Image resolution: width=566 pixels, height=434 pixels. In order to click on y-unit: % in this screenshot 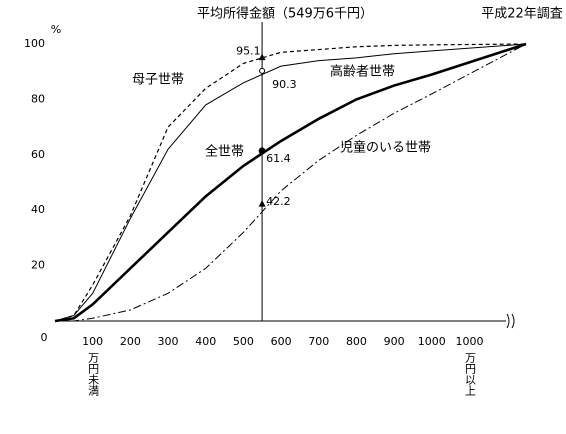, I will do `click(56, 29)`.